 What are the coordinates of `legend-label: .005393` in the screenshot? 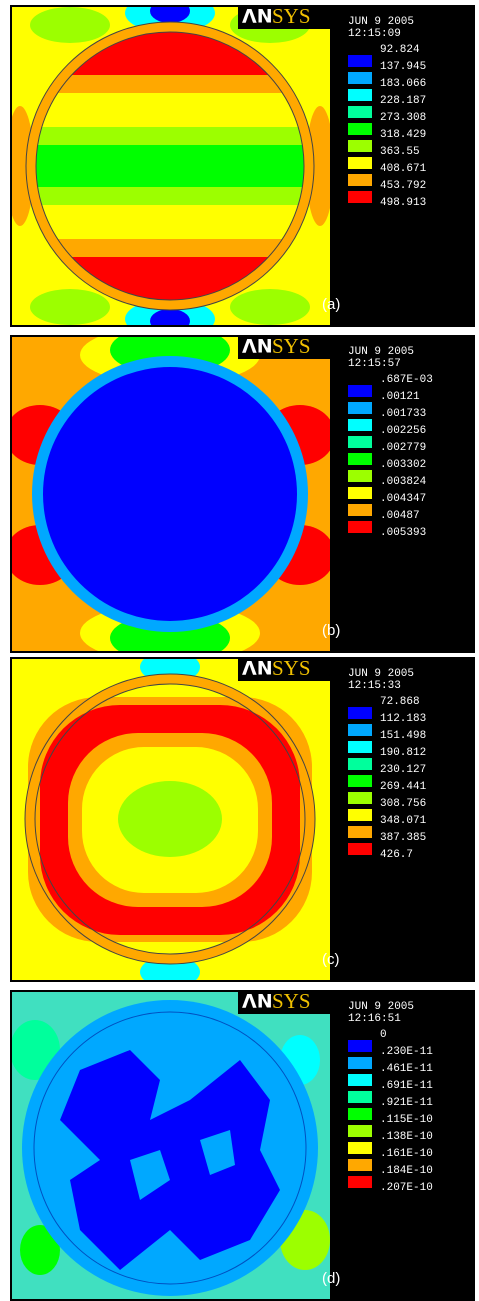 It's located at (403, 533).